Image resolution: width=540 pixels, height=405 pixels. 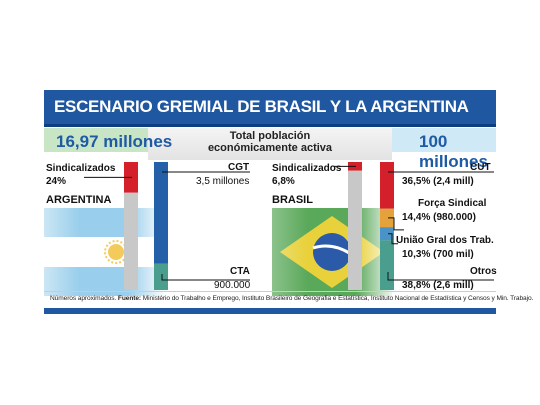 I want to click on otros-segment, so click(x=387, y=265).